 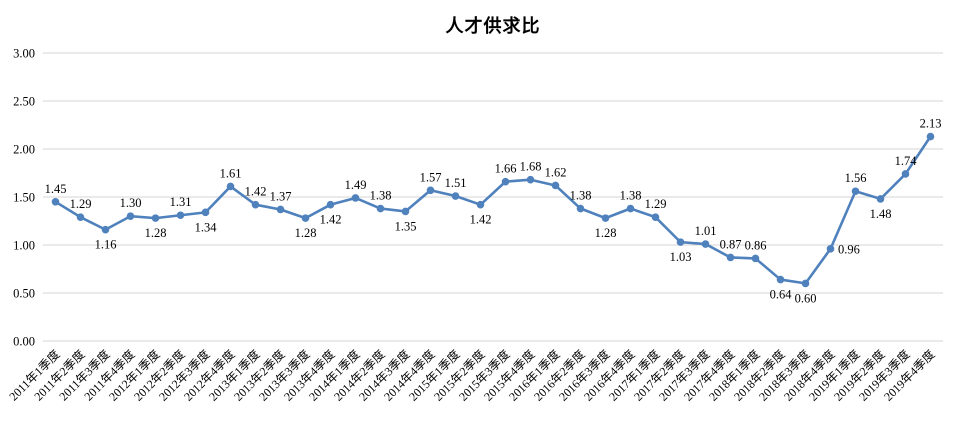 What do you see at coordinates (506, 169) in the screenshot?
I see `data-point-label: 1.66` at bounding box center [506, 169].